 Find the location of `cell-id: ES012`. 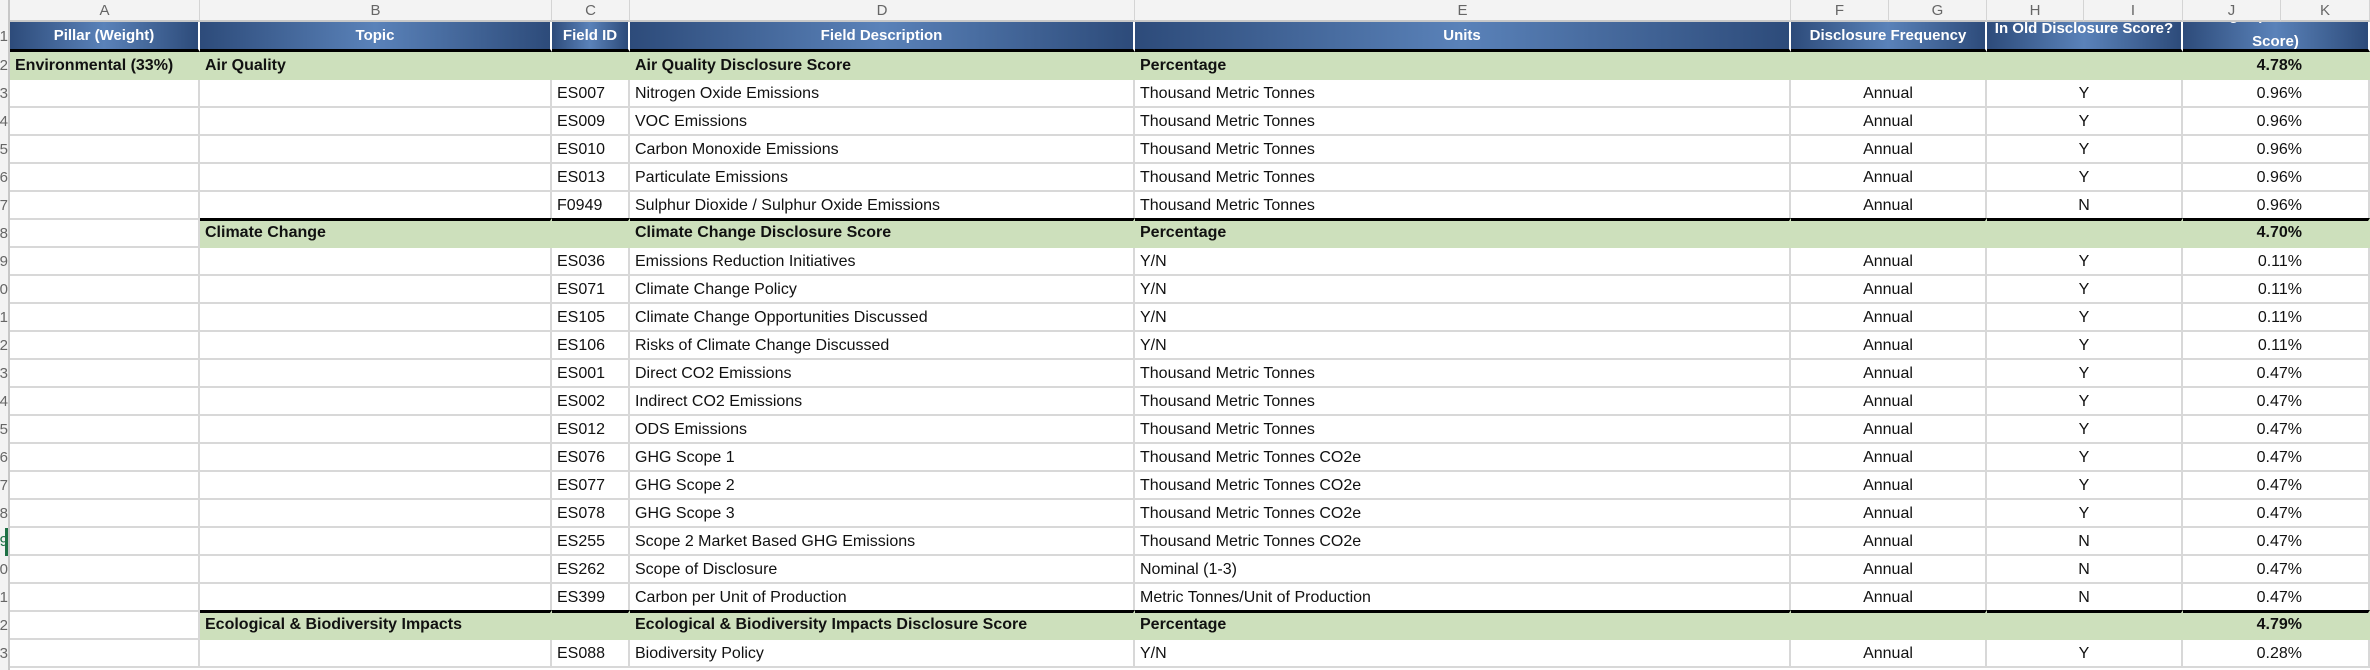

cell-id: ES012 is located at coordinates (591, 430).